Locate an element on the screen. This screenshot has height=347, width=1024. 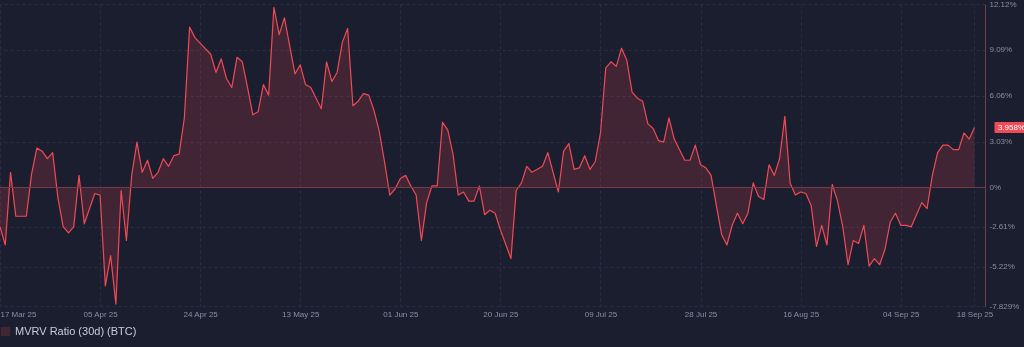
legend-label: MVRV Ratio (30d) (BTC) is located at coordinates (76, 330).